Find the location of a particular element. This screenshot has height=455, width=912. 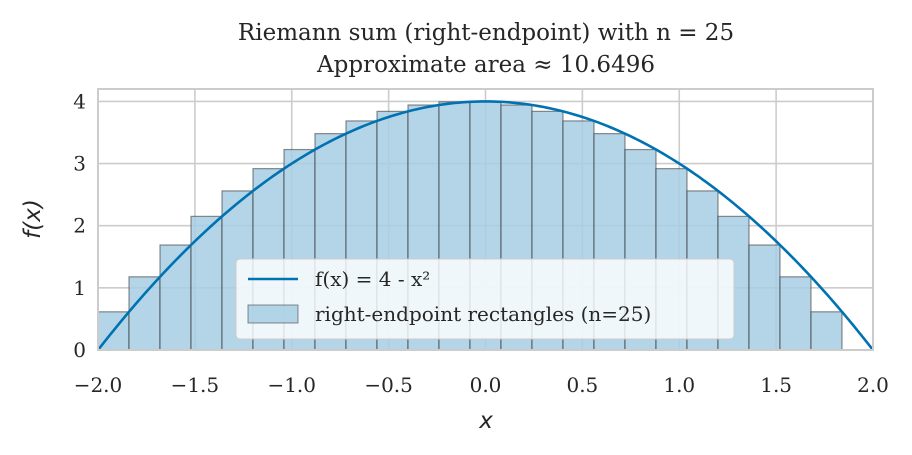

y-tick-label: 0 is located at coordinates (79, 350).